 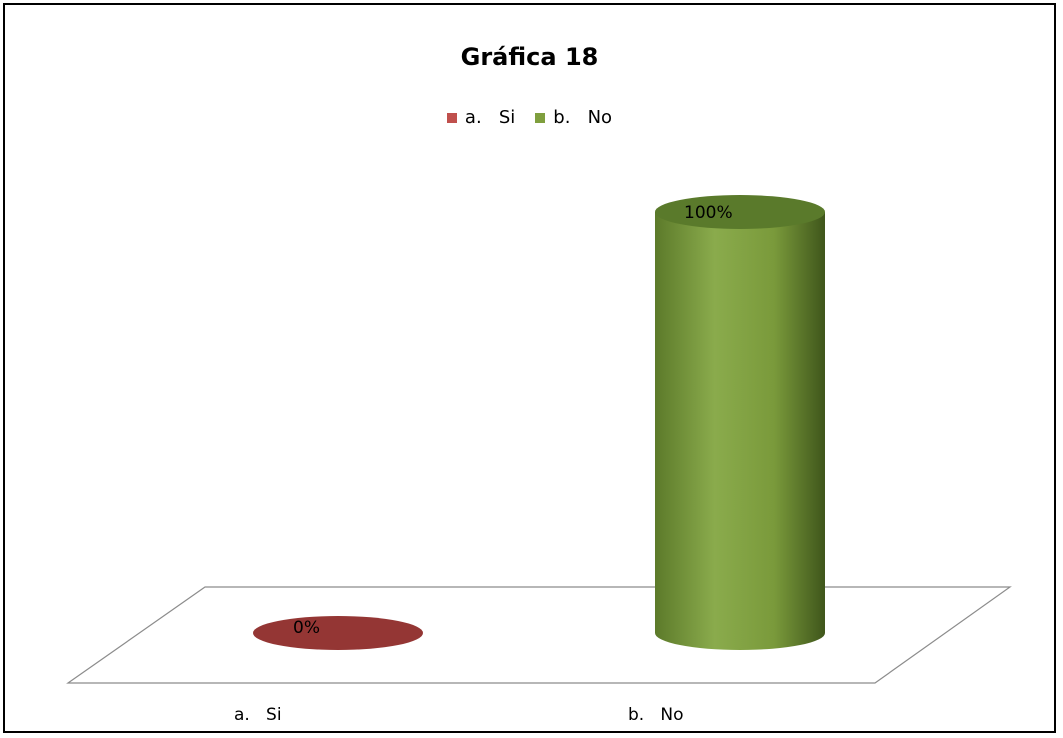 What do you see at coordinates (338, 633) in the screenshot?
I see `bar-si` at bounding box center [338, 633].